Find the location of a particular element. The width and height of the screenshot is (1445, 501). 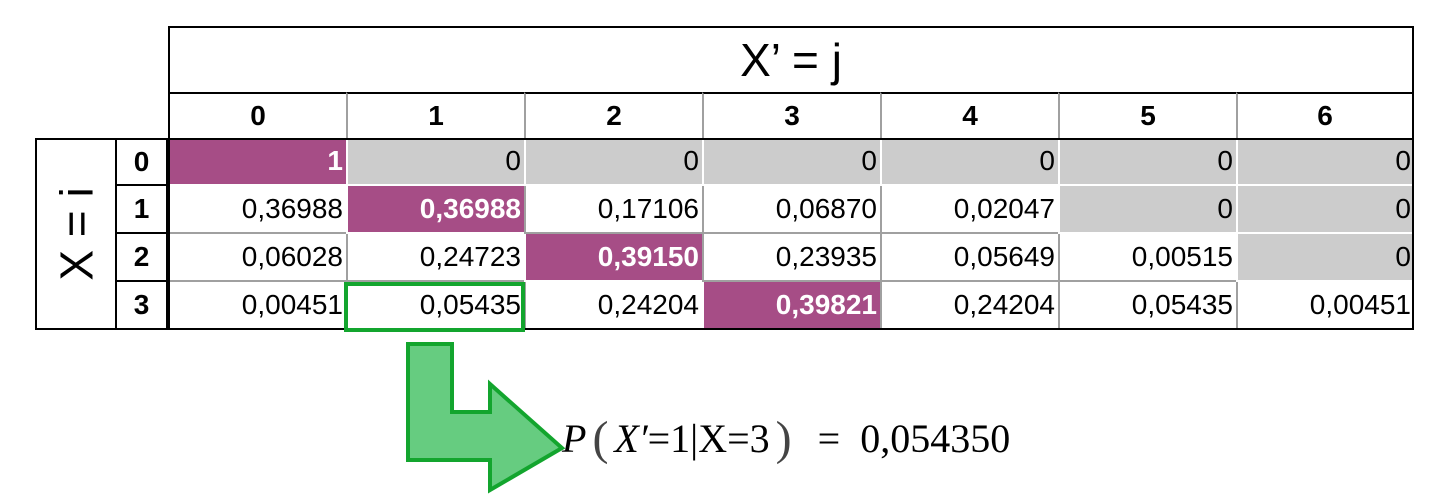

column-header-6: 6 is located at coordinates (1325, 115).